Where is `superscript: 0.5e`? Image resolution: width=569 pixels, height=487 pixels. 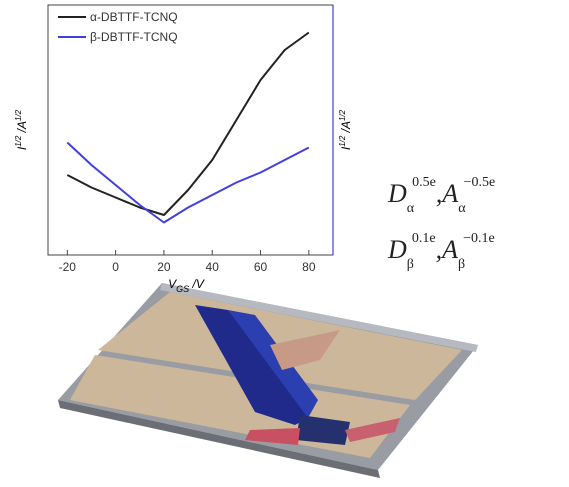
superscript: 0.5e is located at coordinates (424, 182).